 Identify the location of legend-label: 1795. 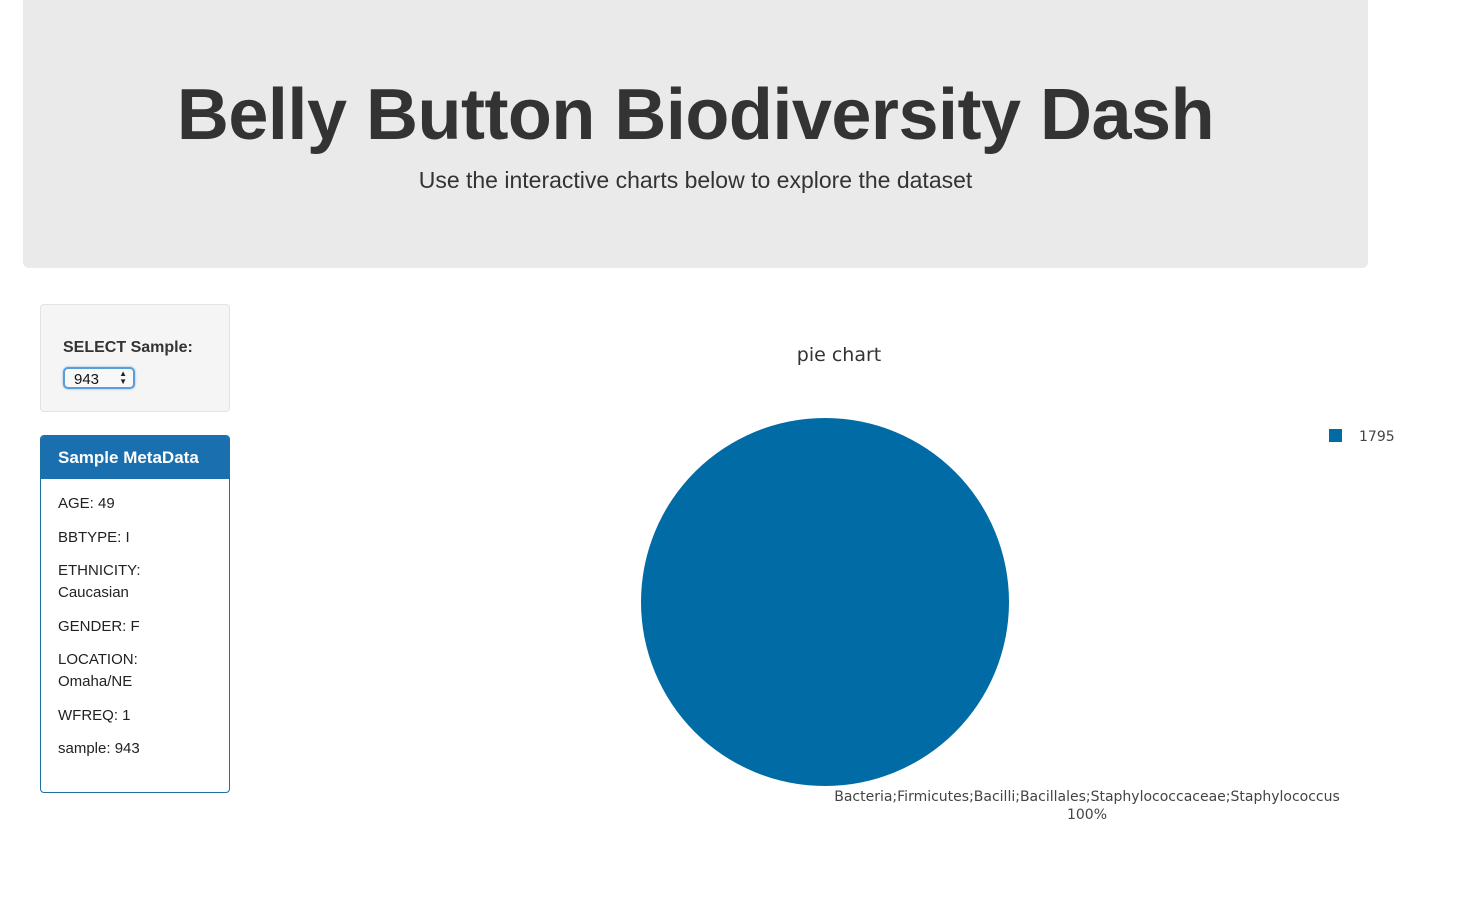
(1377, 437).